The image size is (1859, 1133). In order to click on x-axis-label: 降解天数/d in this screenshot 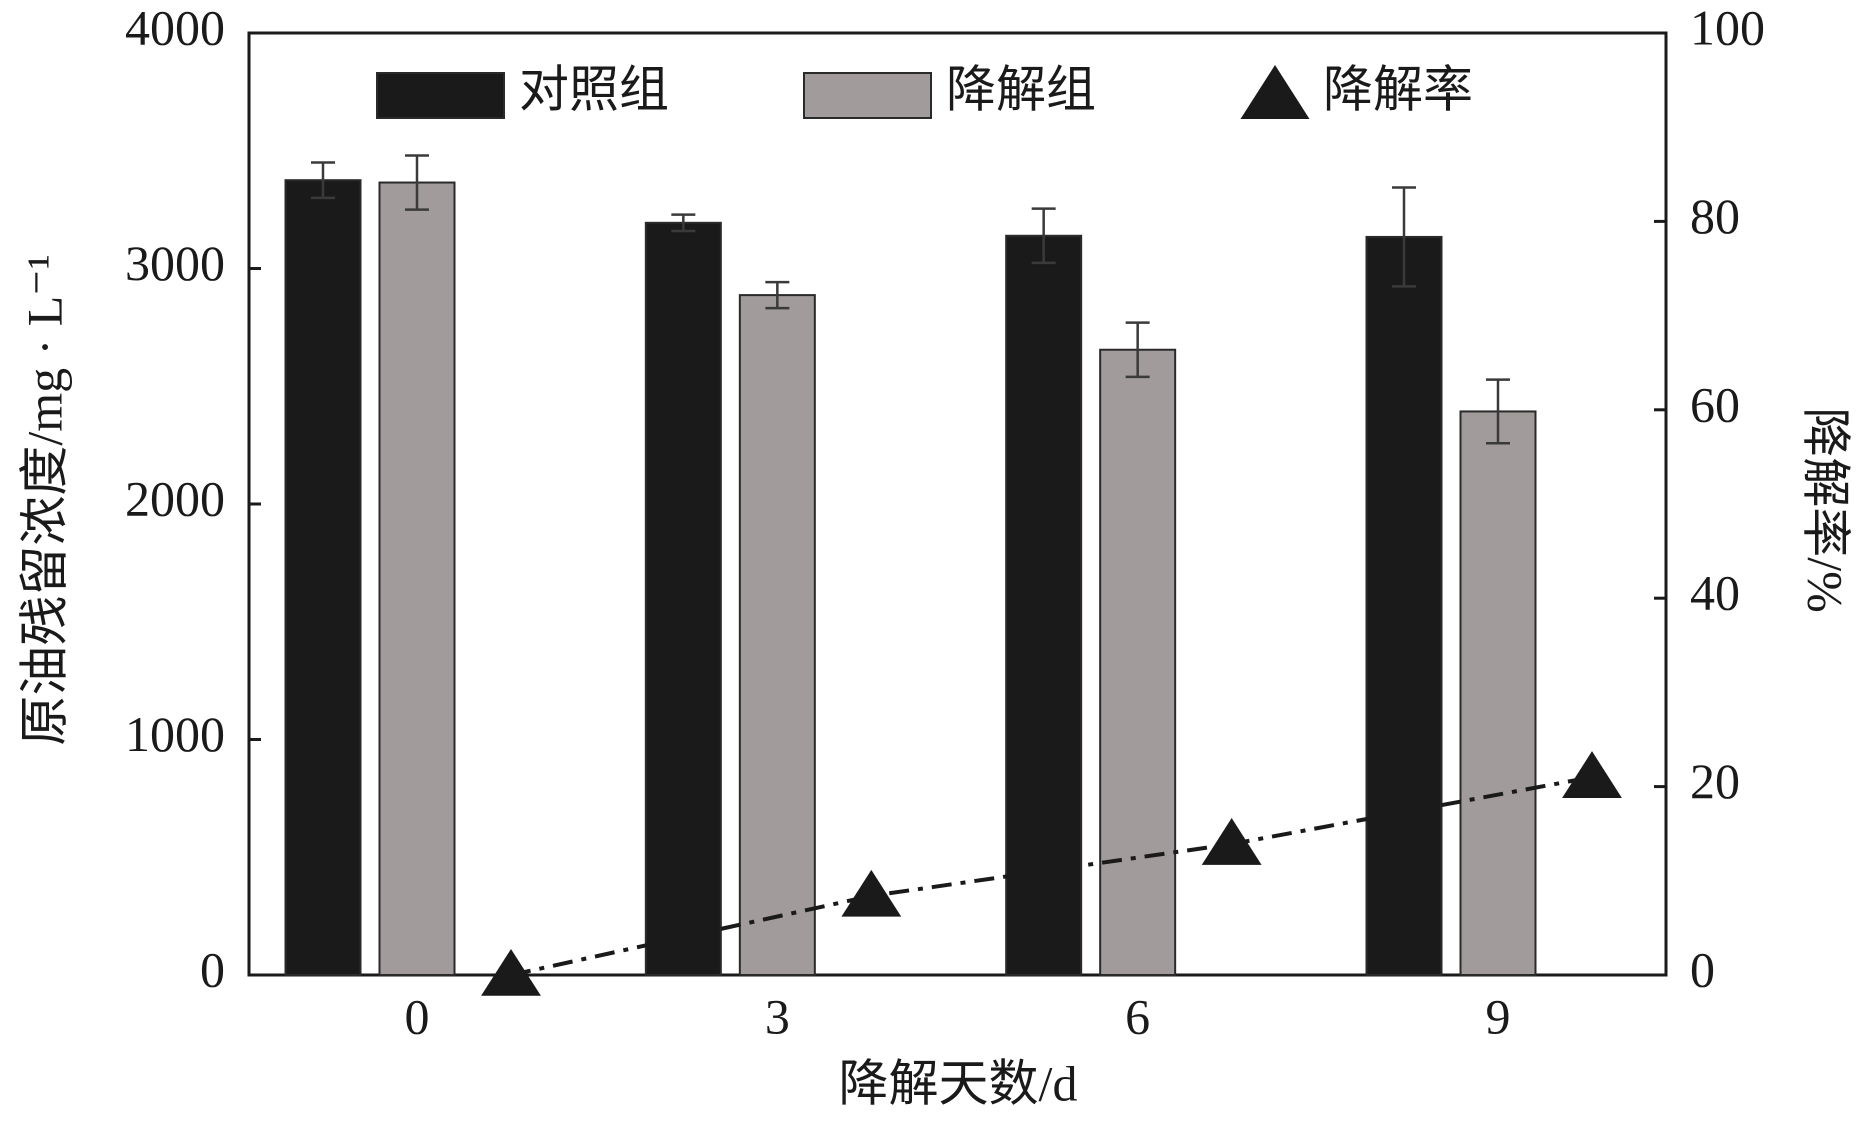, I will do `click(958, 1083)`.